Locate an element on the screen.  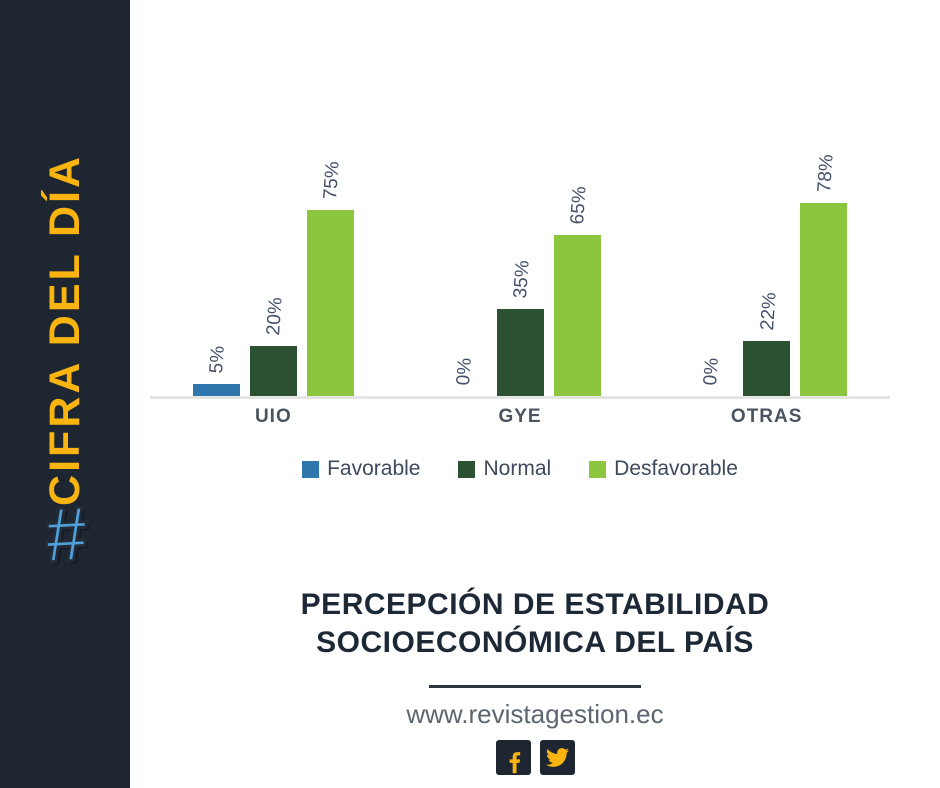
chart-legend: Favorable Normal Desfavorable is located at coordinates (520, 469).